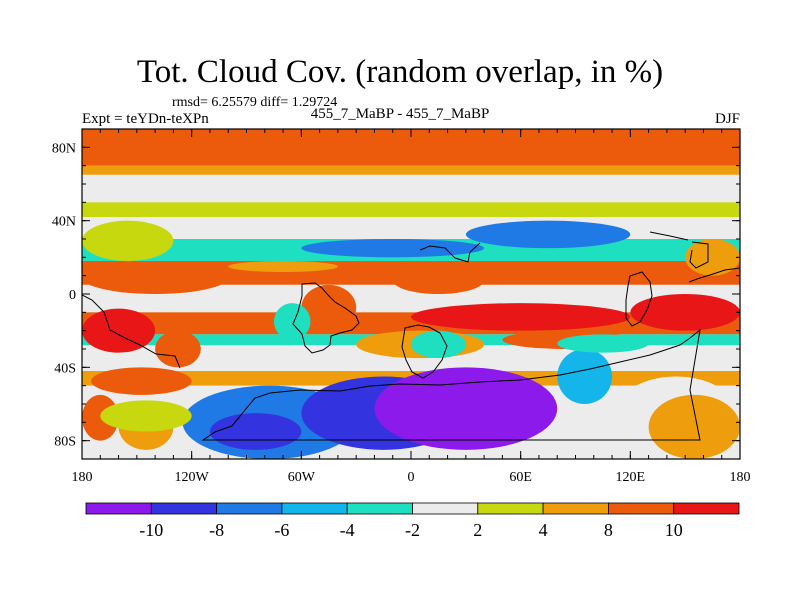 The width and height of the screenshot is (800, 600). Describe the element at coordinates (608, 530) in the screenshot. I see `colorbar-label: 8` at that location.